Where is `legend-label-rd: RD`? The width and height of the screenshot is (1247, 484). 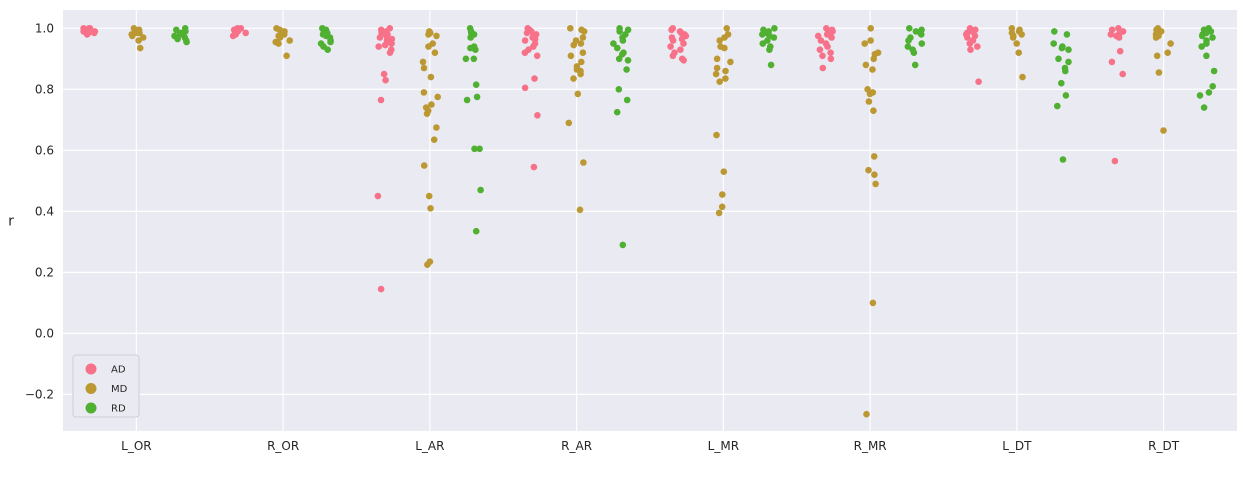
legend-label-rd: RD is located at coordinates (118, 409).